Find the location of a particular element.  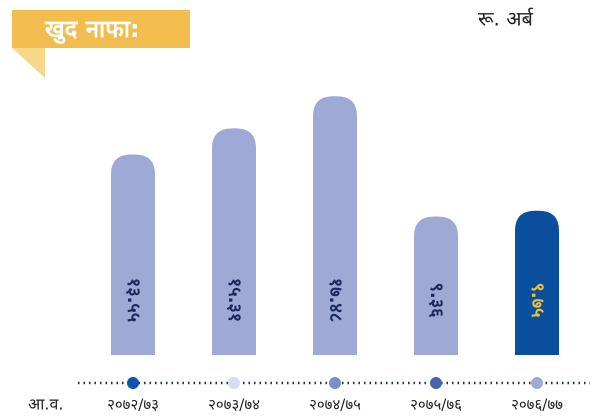

bar-value-label: १५.३१ is located at coordinates (234, 300).